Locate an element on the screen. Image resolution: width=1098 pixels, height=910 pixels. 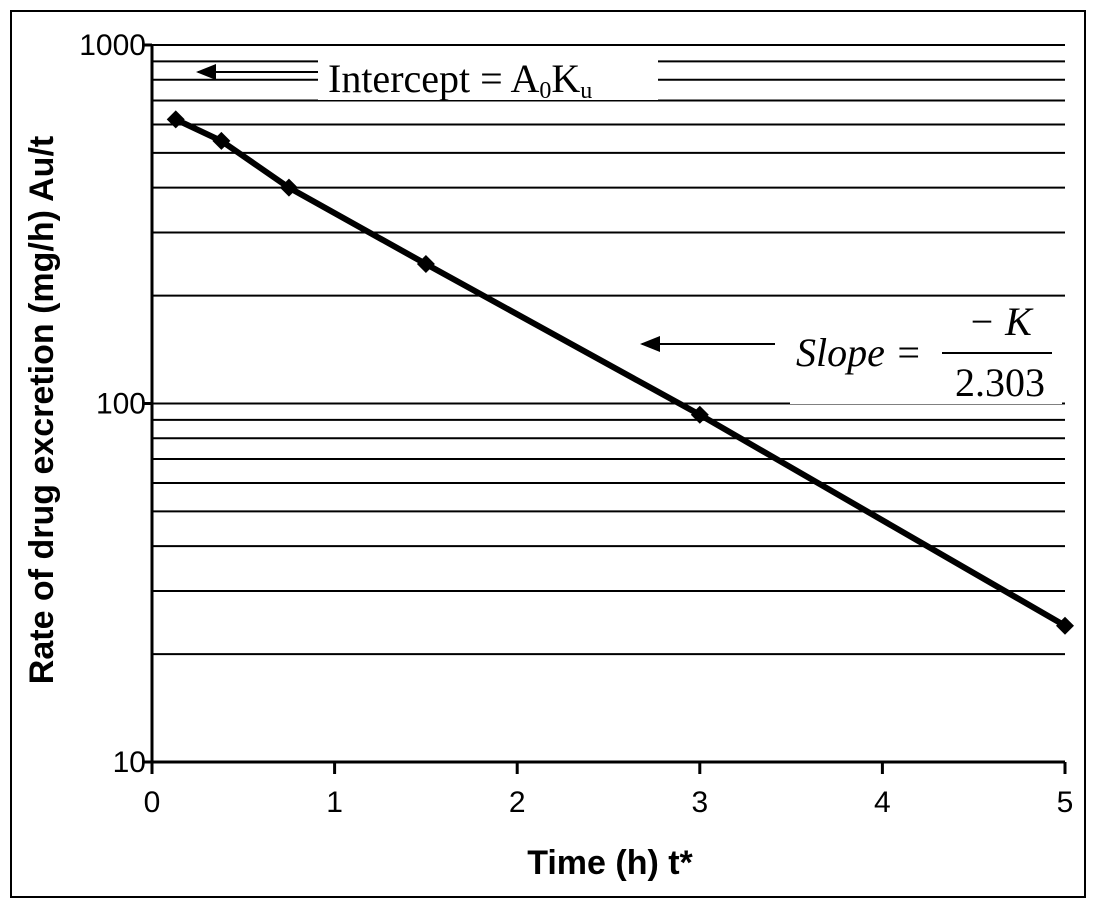
y-tick-labels: 10 100 1000 is located at coordinates (112, 404).